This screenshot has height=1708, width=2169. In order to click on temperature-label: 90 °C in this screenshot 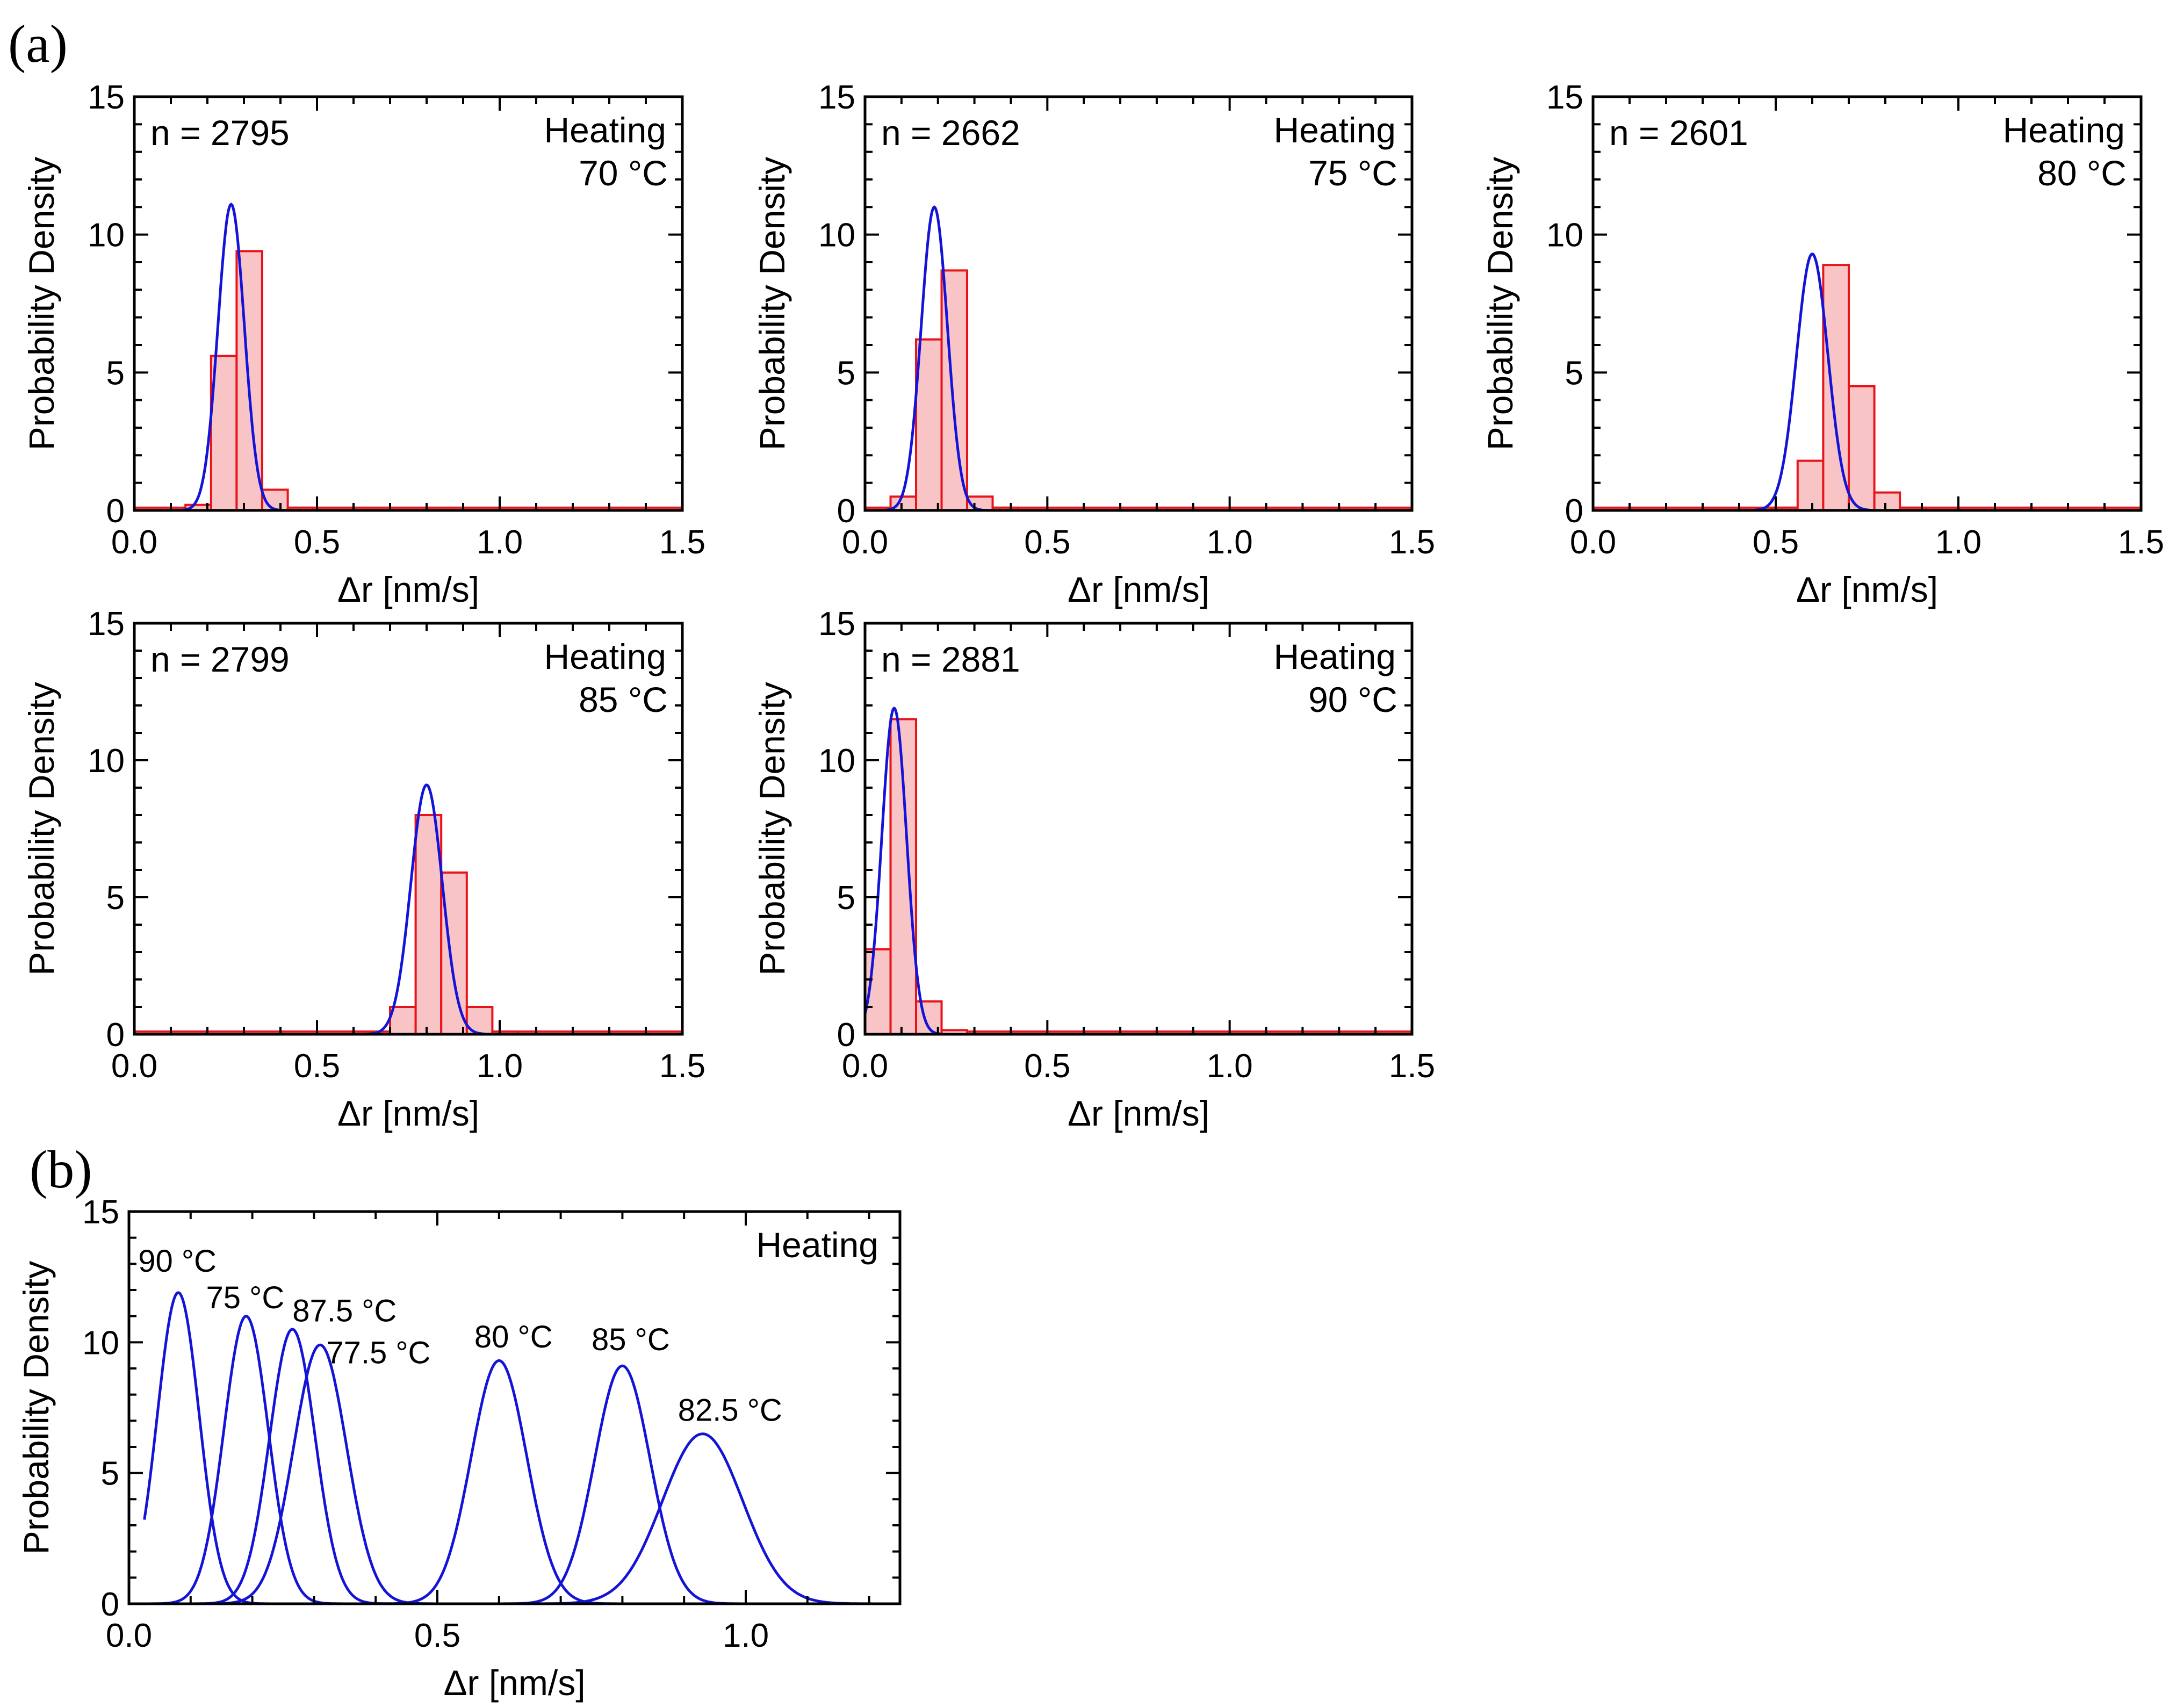, I will do `click(1352, 699)`.